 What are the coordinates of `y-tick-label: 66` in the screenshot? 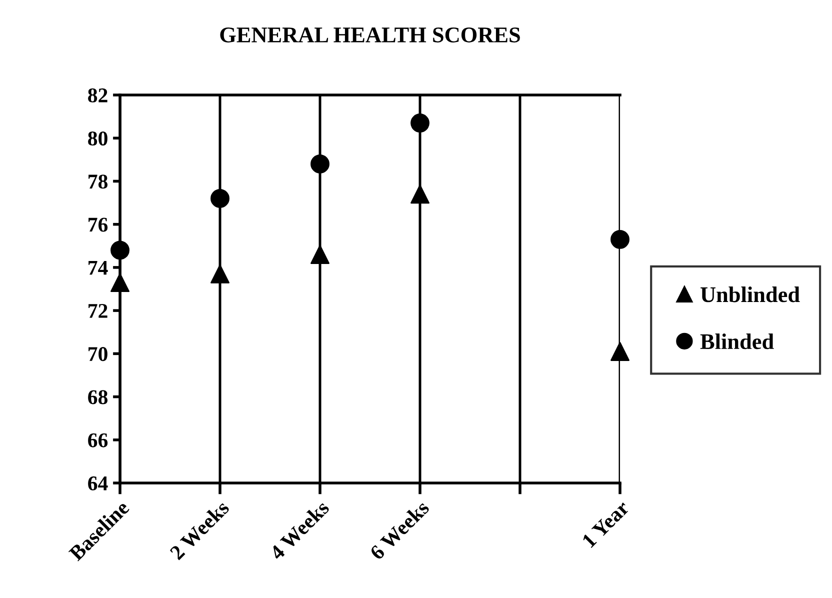 It's located at (98, 440).